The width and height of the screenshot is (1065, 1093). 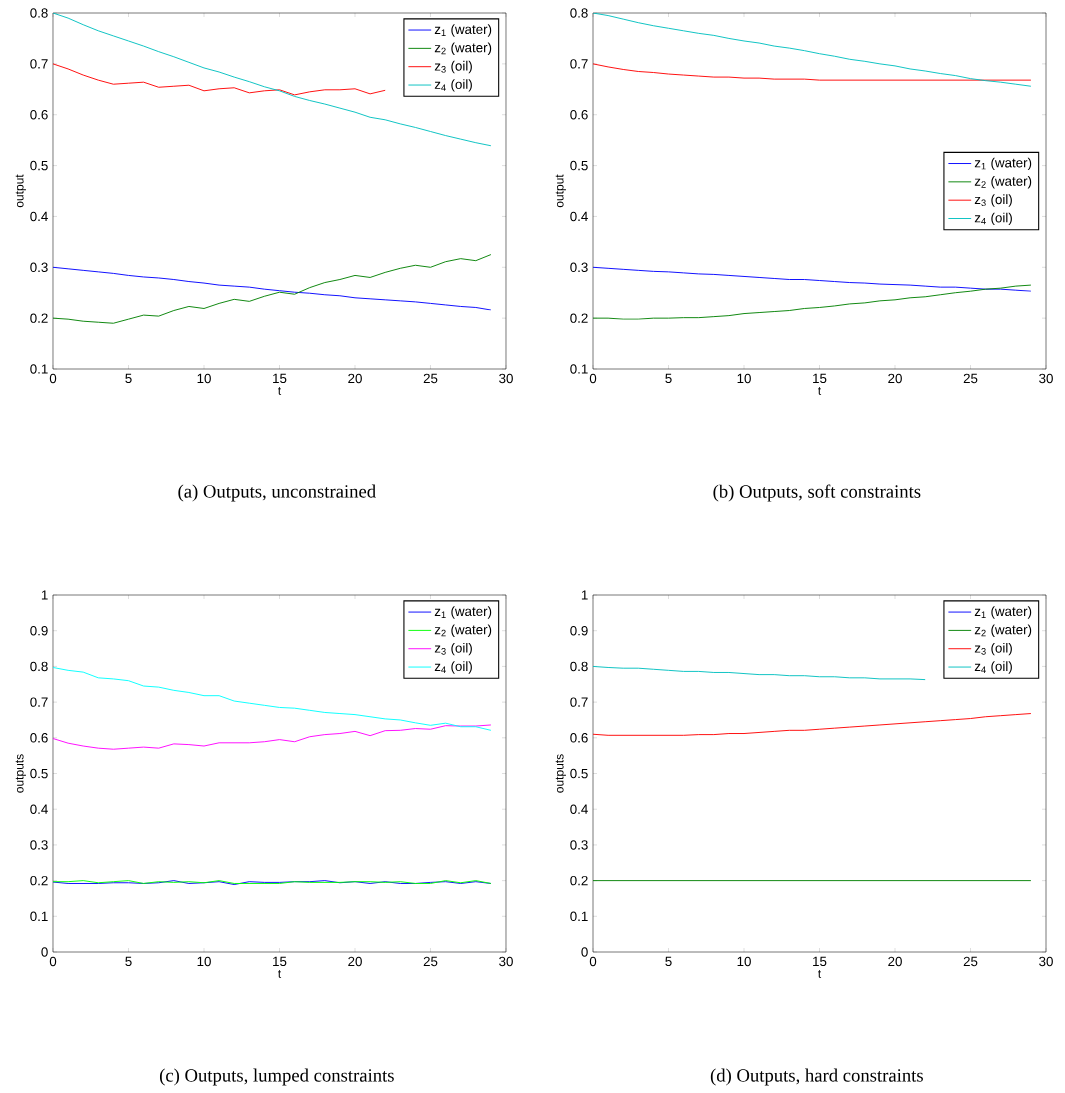 I want to click on text: (d) Outputs, hard constraints, so click(x=816, y=1077).